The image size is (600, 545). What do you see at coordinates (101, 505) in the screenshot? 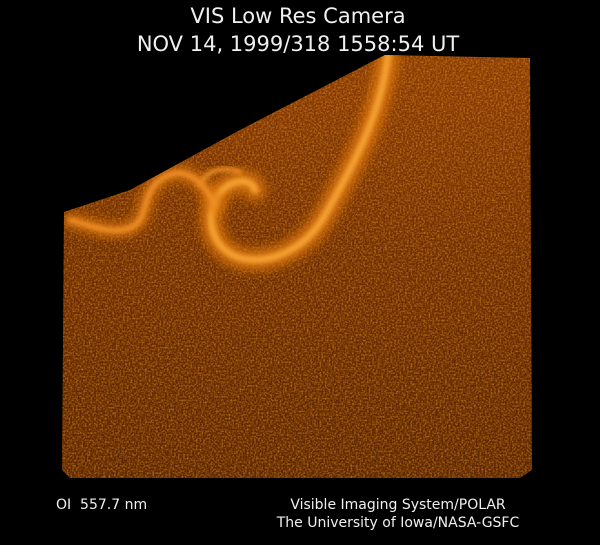
I see `filter-label: OI 557.7 nm` at bounding box center [101, 505].